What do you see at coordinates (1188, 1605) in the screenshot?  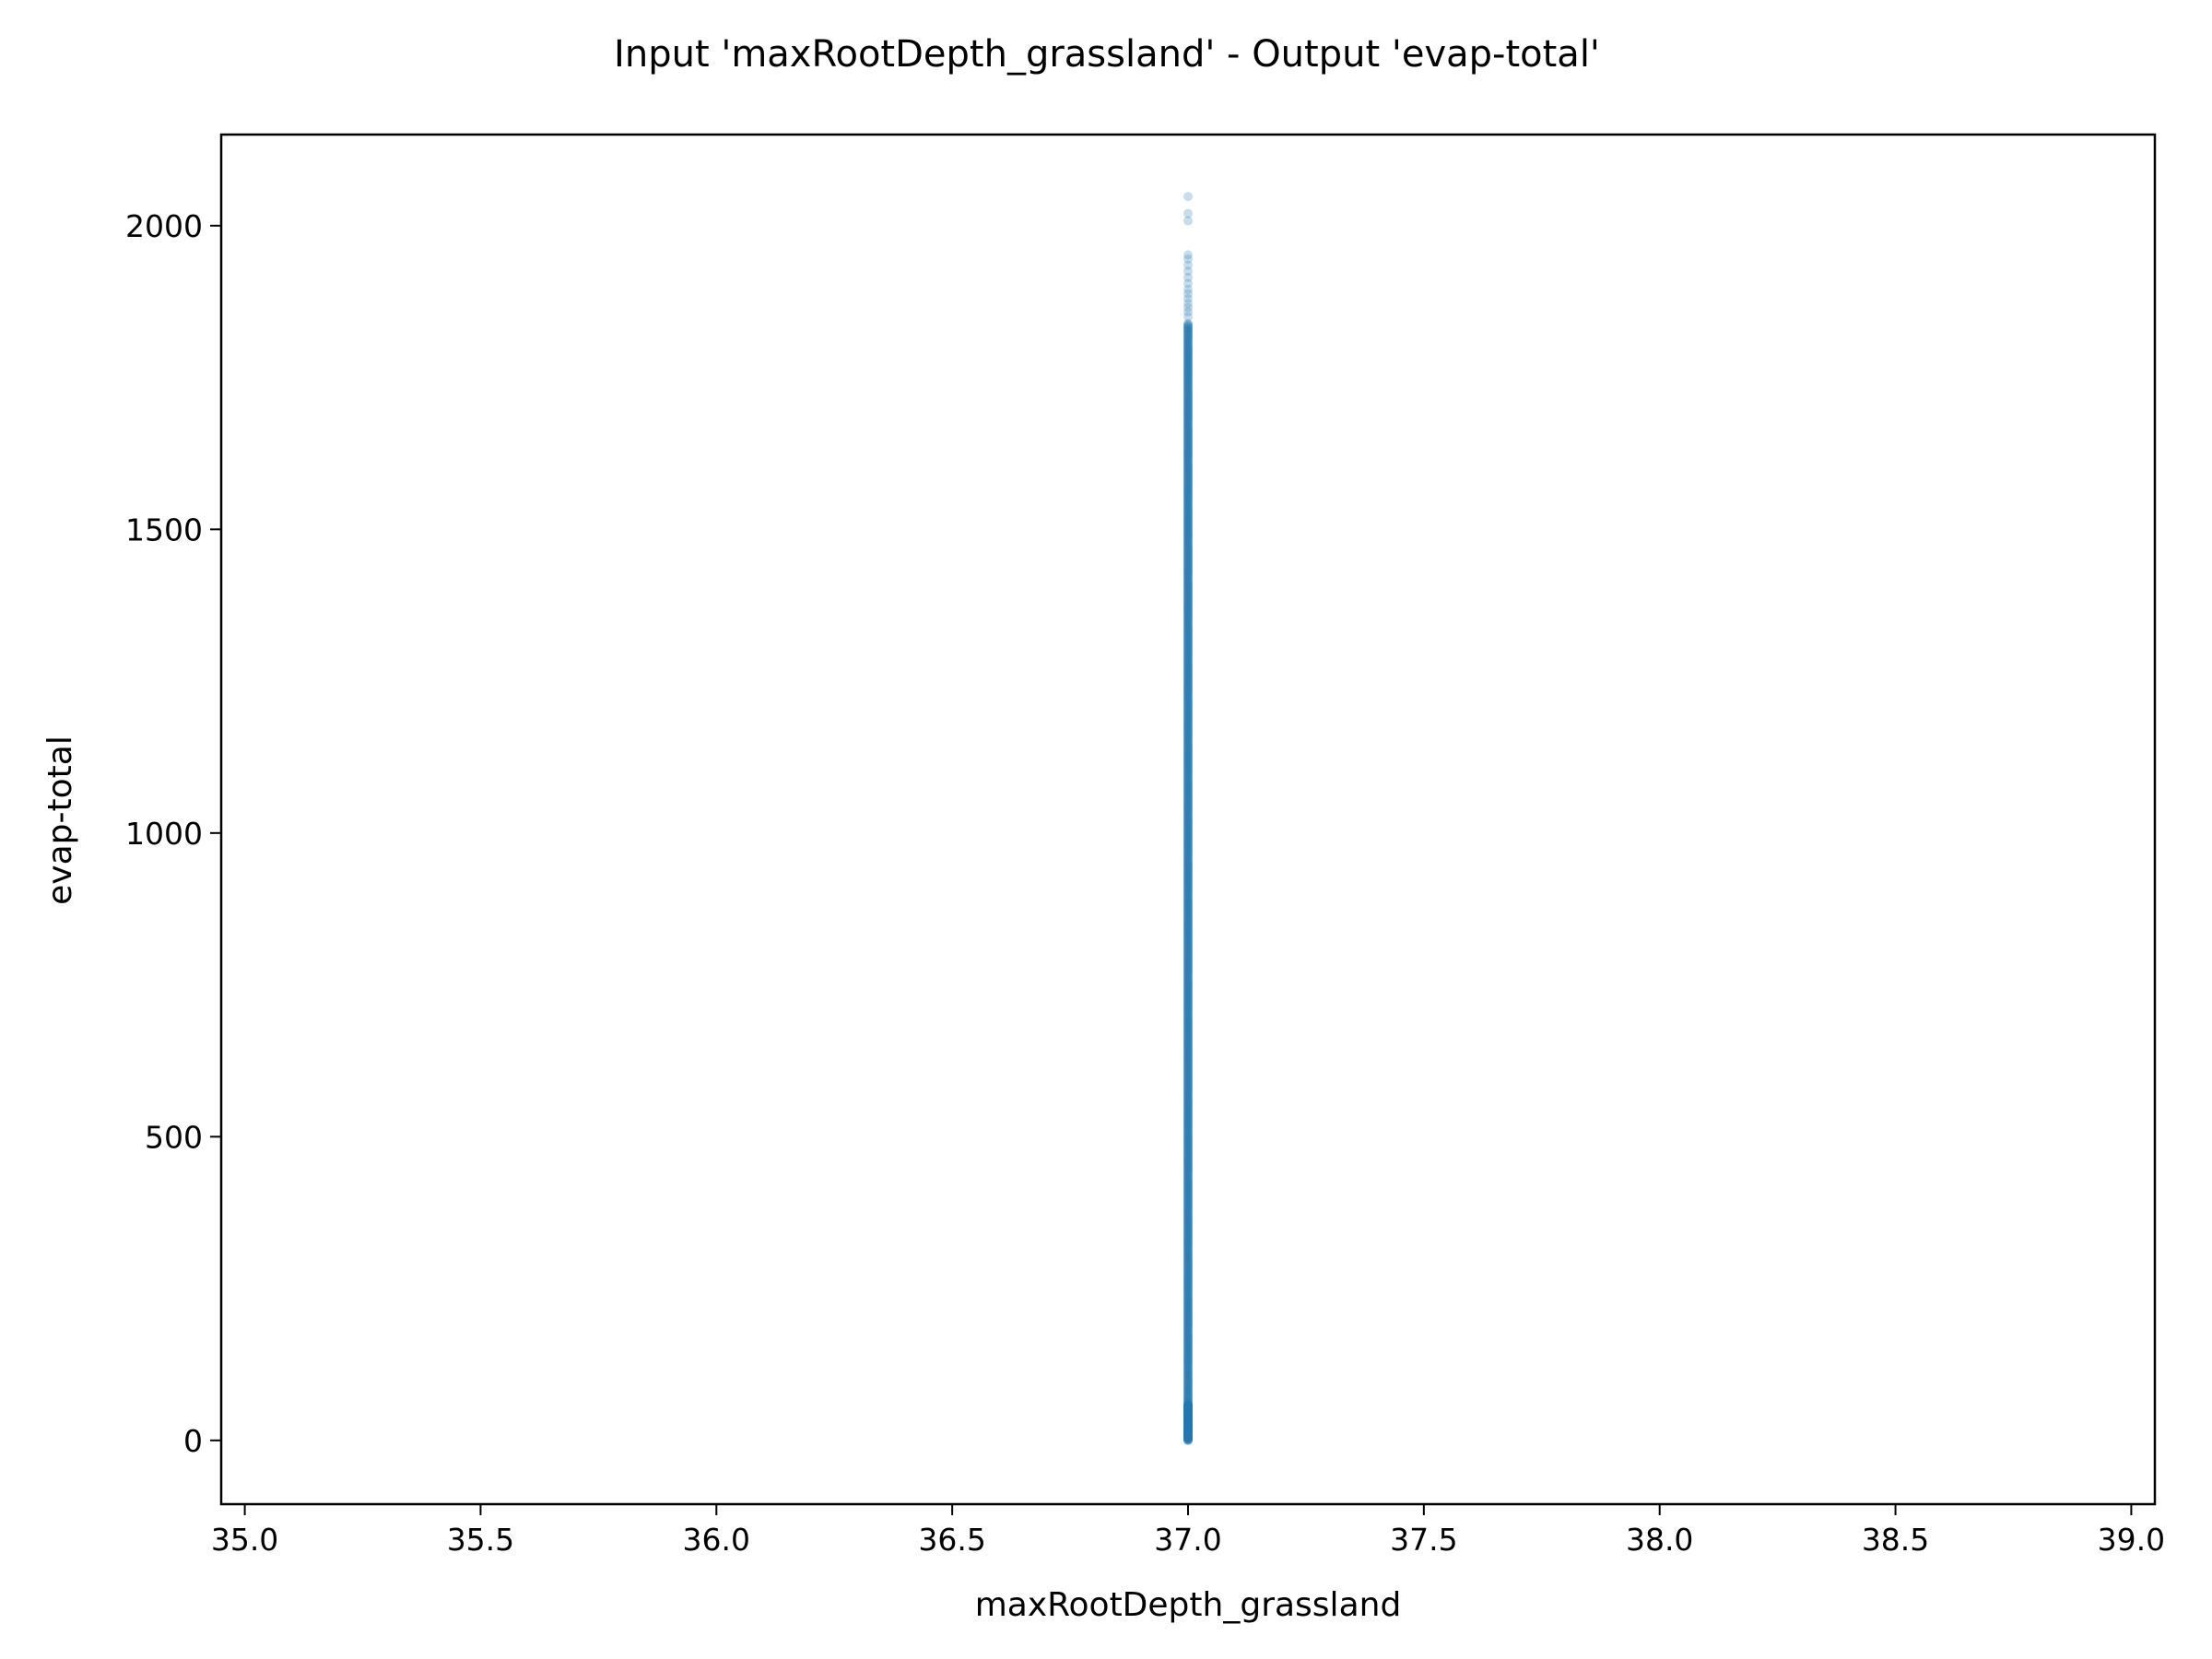 I see `x-axis-label: maxRootDepth_grassland` at bounding box center [1188, 1605].